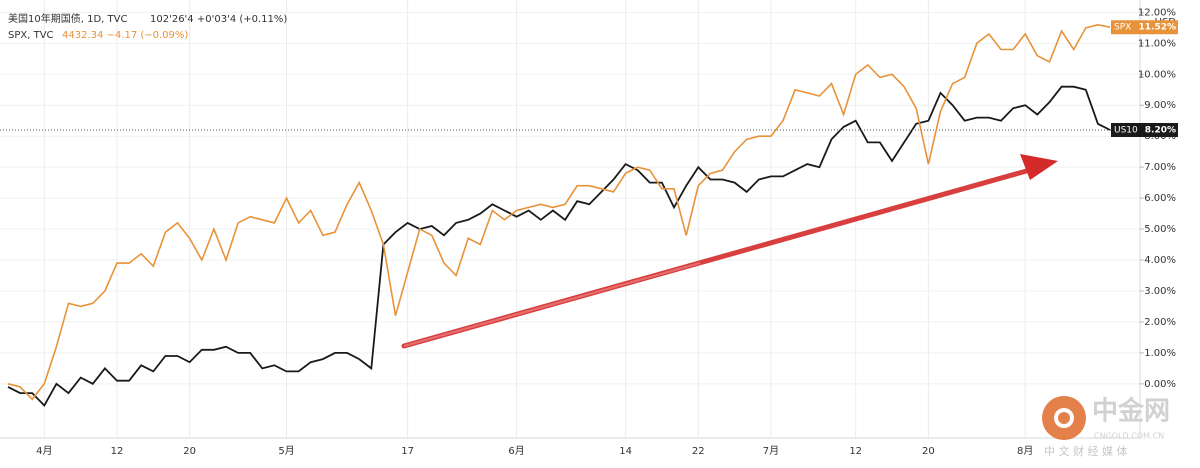 This screenshot has height=468, width=1200. Describe the element at coordinates (1160, 131) in the screenshot. I see `end-tag-label: 8.20%` at that location.